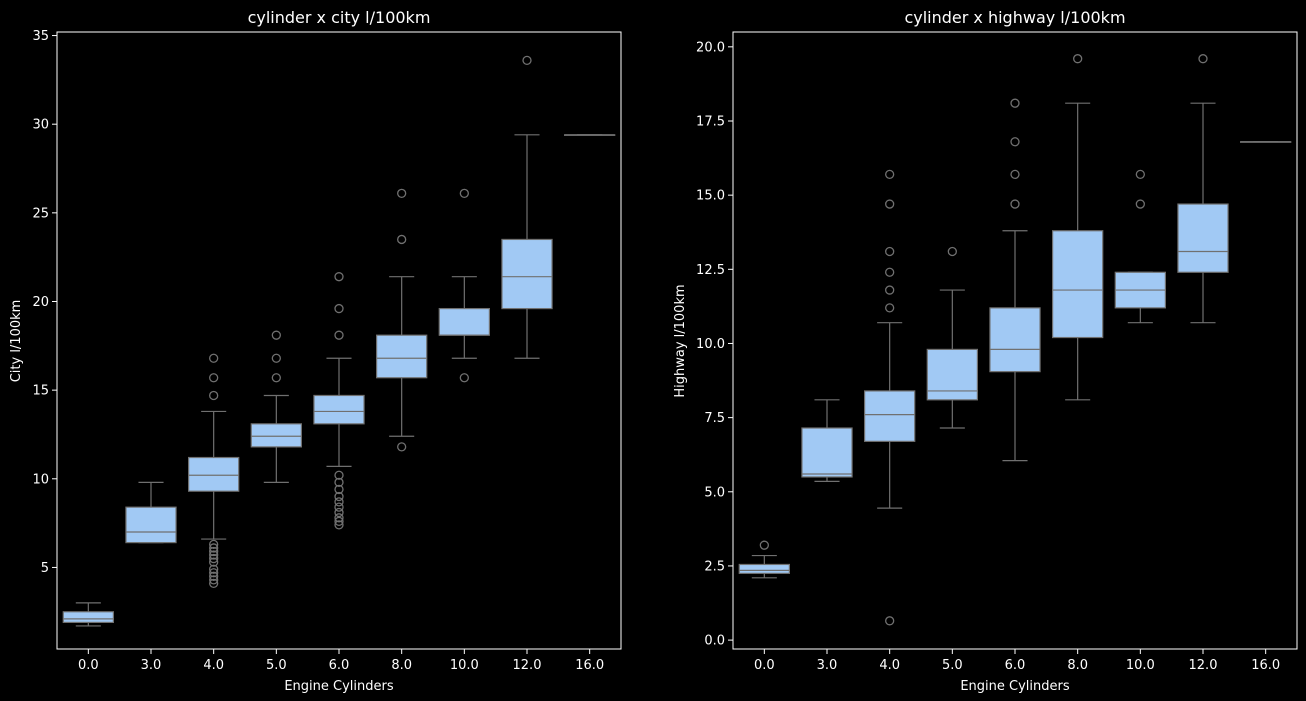 This screenshot has width=1306, height=701. I want to click on x-tick-label: 5.0, so click(276, 665).